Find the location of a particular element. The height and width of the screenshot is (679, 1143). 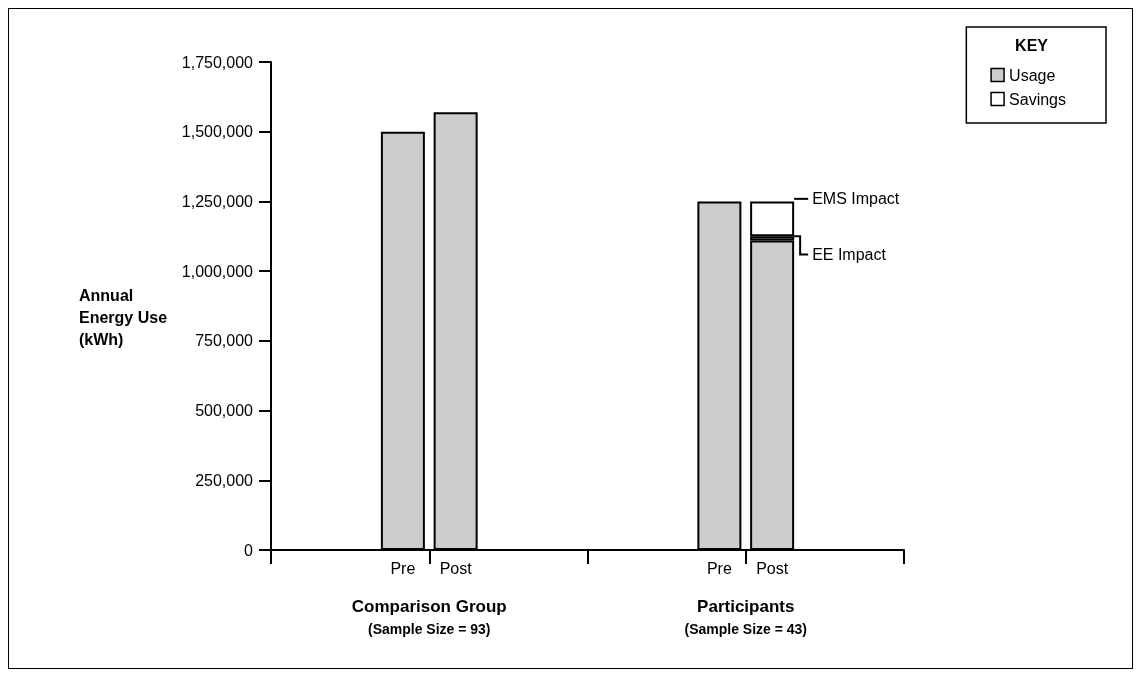

text: (Sample Size = 93) is located at coordinates (429, 629).